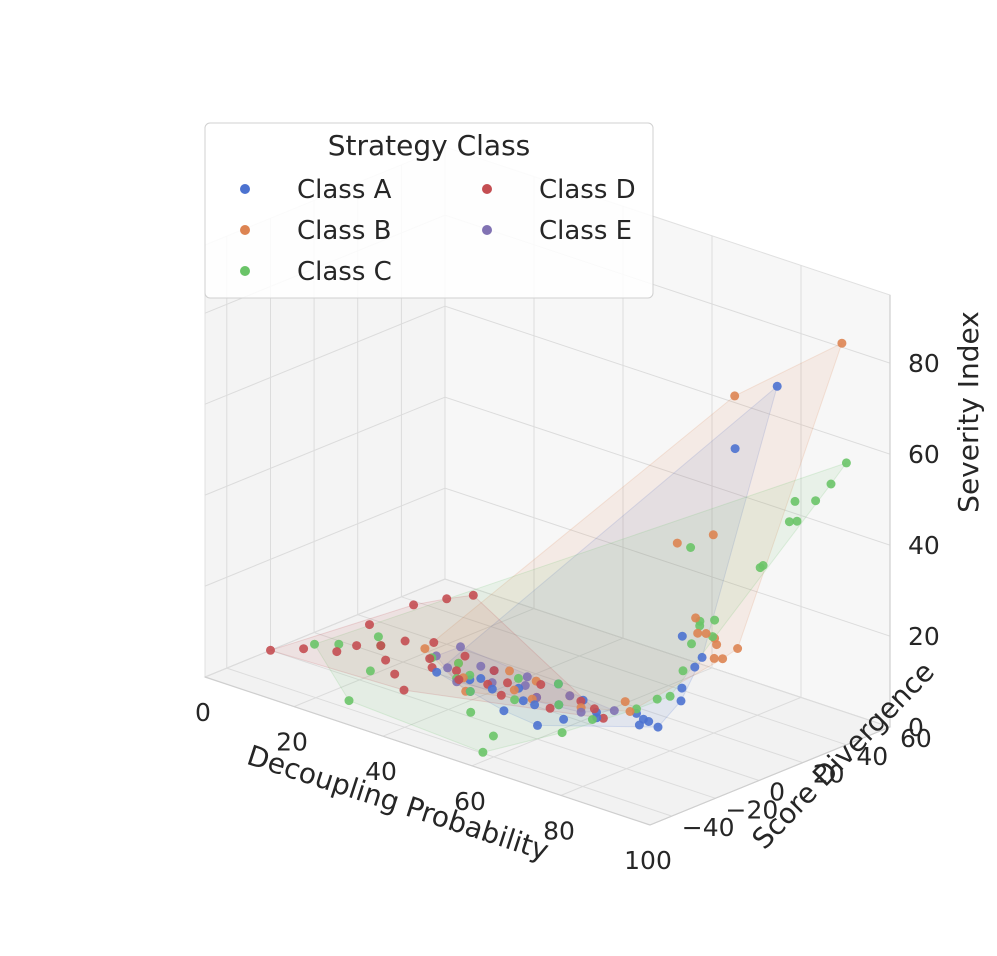 Image resolution: width=997 pixels, height=956 pixels. I want to click on legend-label-class-a: Class A, so click(344, 190).